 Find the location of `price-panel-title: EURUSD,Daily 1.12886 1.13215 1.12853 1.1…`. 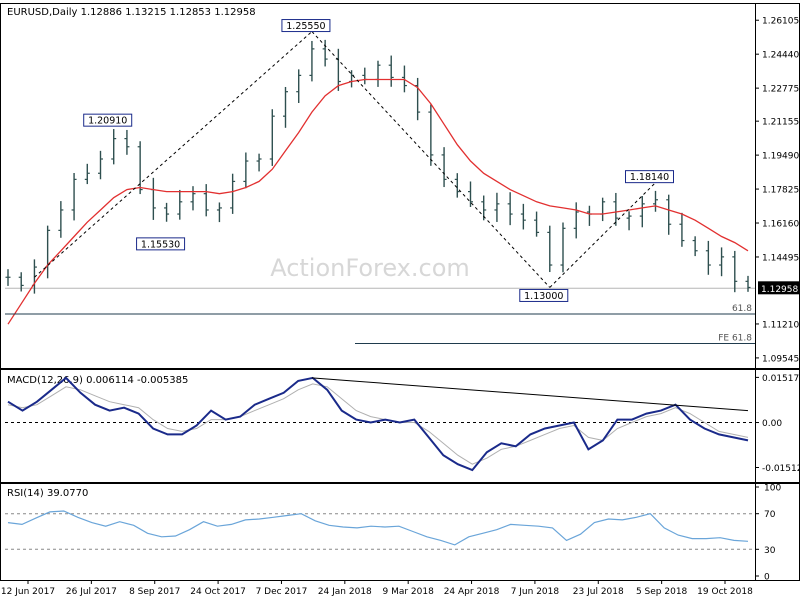

price-panel-title: EURUSD,Daily 1.12886 1.13215 1.12853 1.1… is located at coordinates (131, 12).